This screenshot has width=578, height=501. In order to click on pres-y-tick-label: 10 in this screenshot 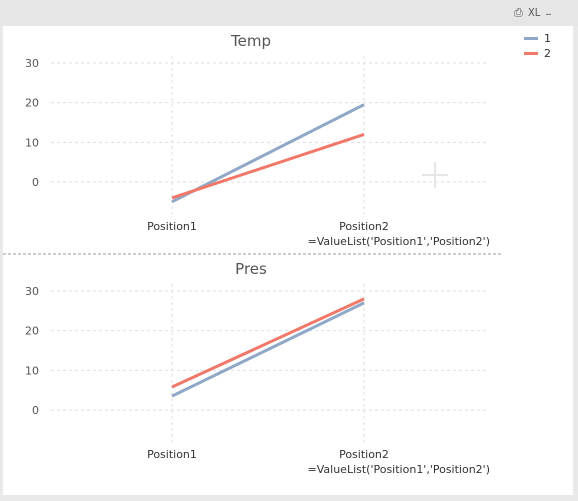, I will do `click(32, 370)`.